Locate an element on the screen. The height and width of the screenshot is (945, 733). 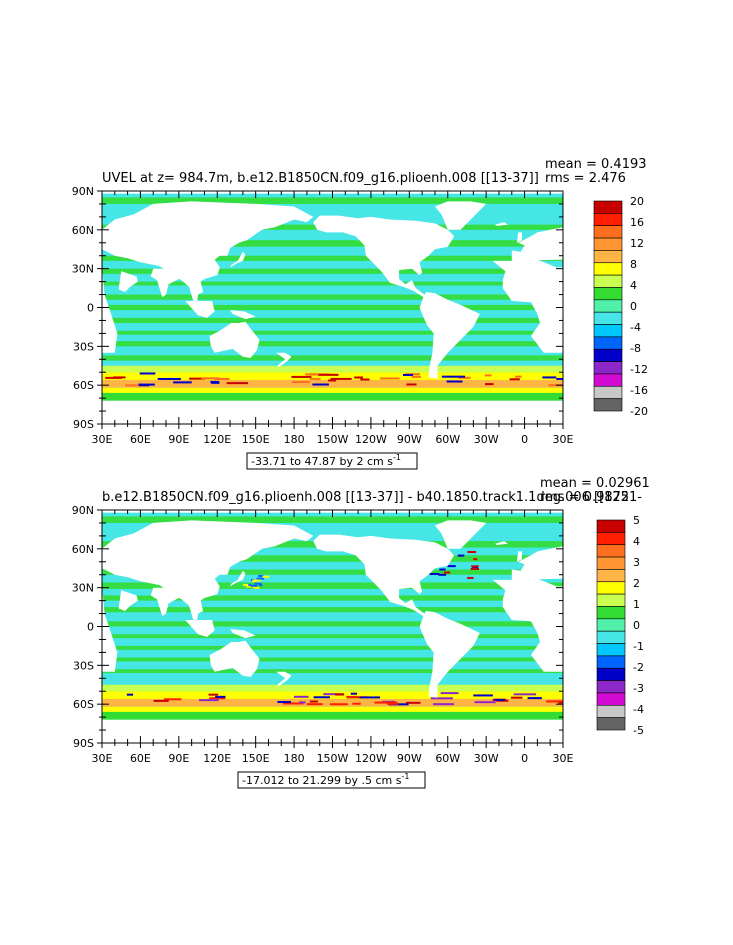
contour-info-exponent: -1 is located at coordinates (405, 776).